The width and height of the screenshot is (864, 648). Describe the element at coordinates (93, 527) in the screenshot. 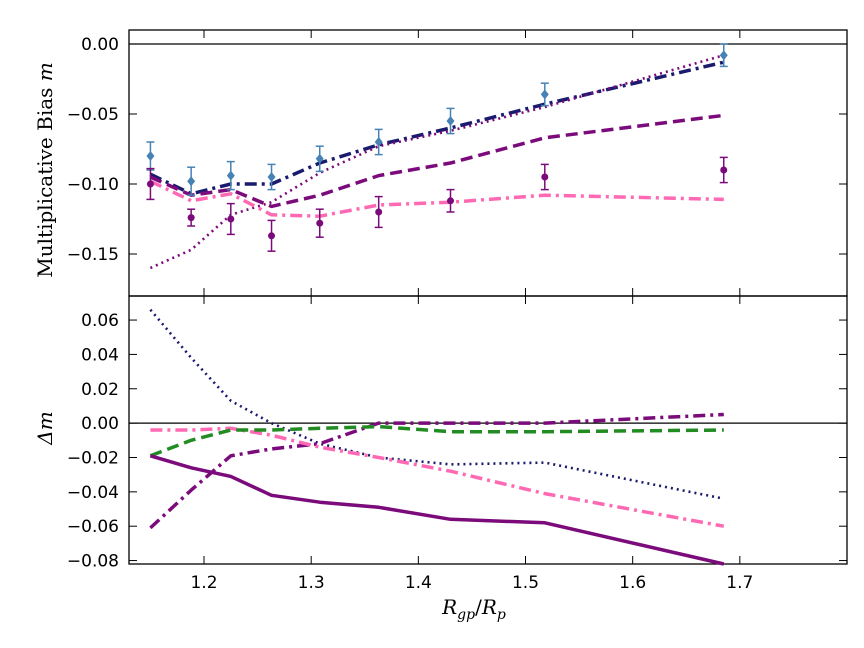

I see `bottom-ytick-label: −0.06` at that location.